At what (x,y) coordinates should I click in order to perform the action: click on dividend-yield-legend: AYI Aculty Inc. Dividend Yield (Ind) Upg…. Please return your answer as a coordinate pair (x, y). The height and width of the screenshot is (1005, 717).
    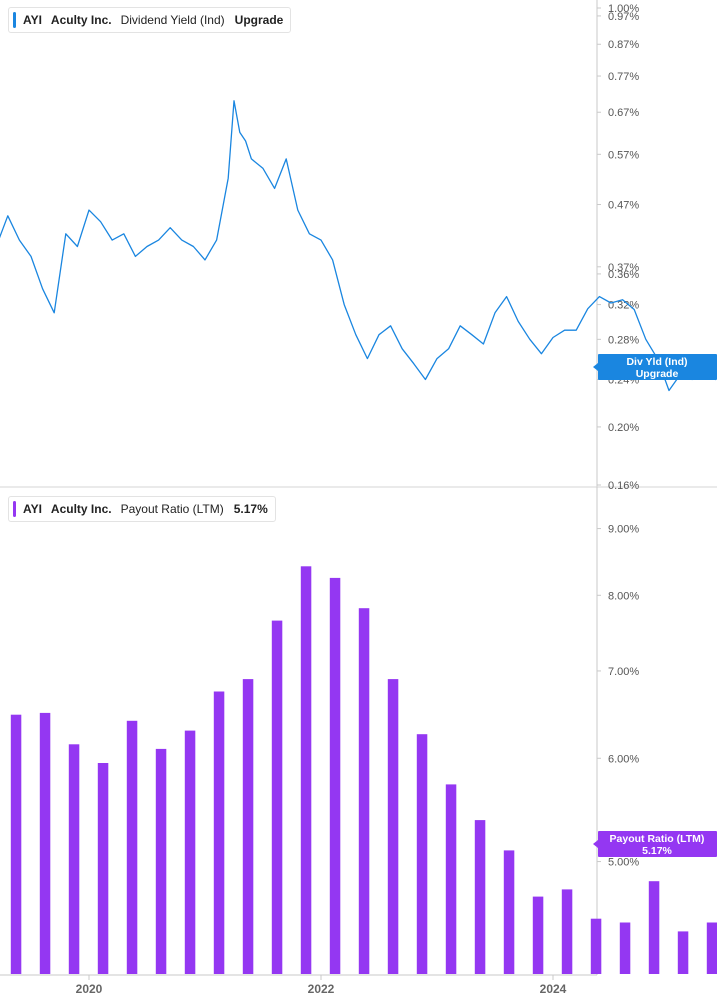
    Looking at the image, I should click on (150, 20).